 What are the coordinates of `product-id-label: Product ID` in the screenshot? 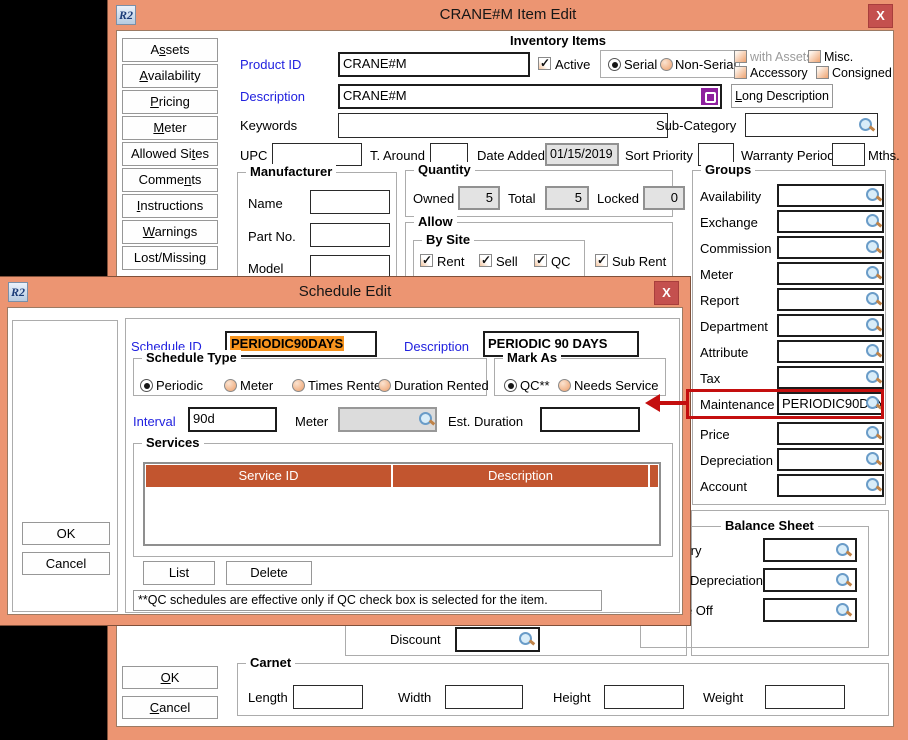 It's located at (271, 64).